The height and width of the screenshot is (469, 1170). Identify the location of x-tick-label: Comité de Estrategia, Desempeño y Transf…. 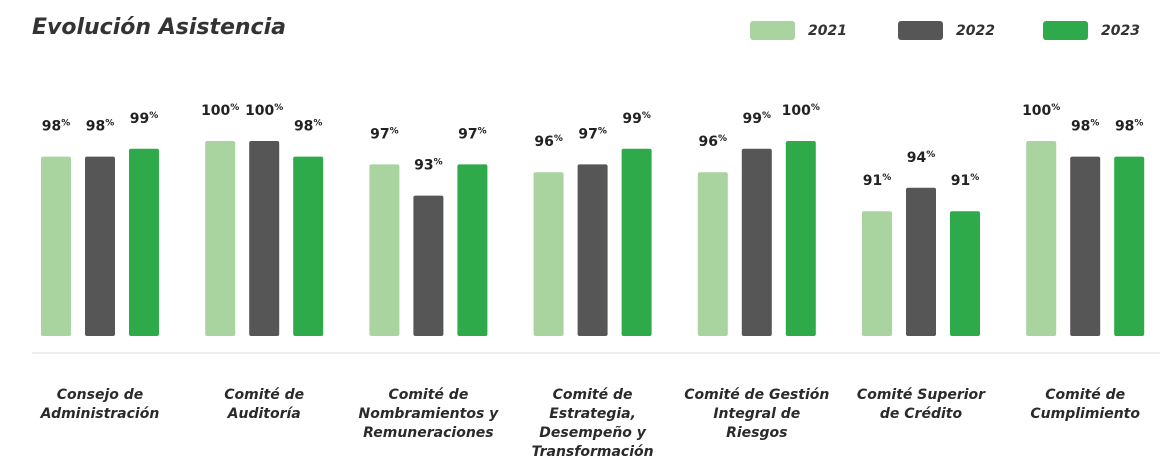
(592, 423).